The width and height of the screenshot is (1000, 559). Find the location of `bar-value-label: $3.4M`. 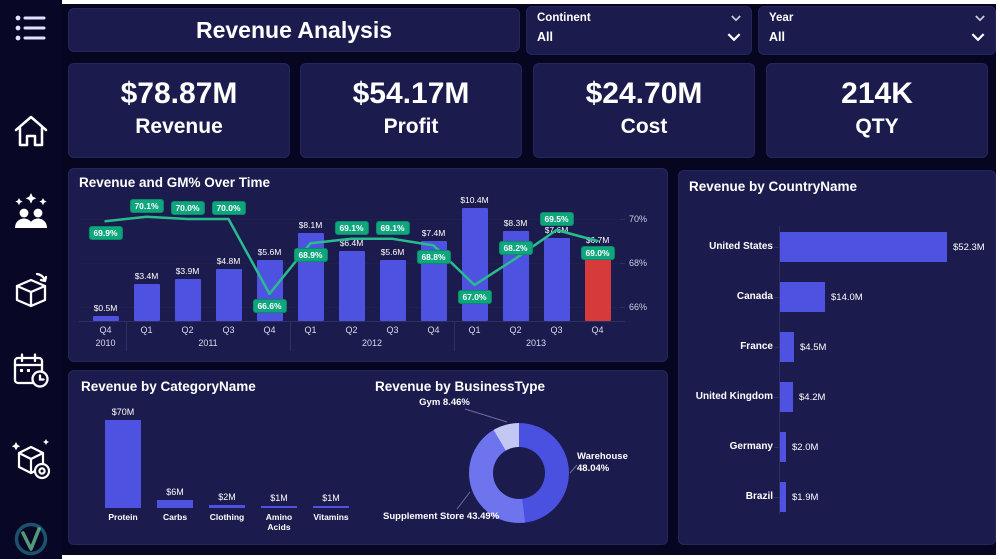

bar-value-label: $3.4M is located at coordinates (146, 276).